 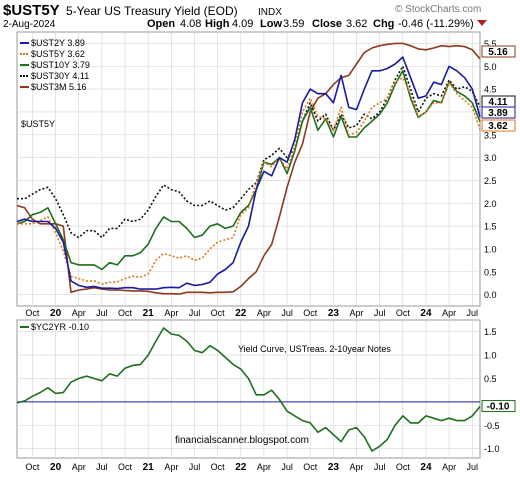 I want to click on watermark-text: © StockCharts.com, so click(x=438, y=9).